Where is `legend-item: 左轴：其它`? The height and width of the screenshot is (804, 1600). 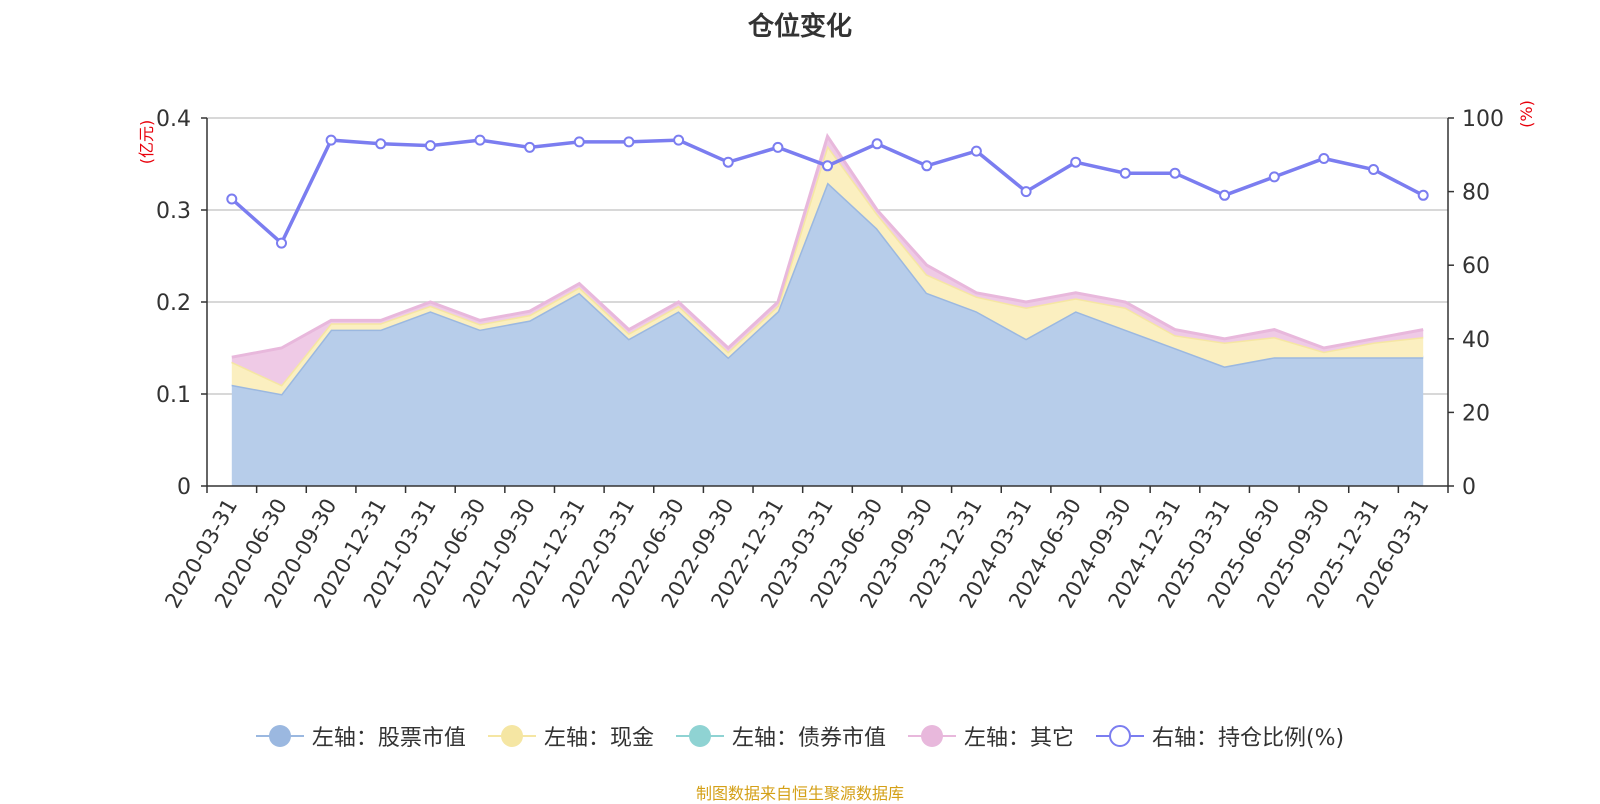
legend-item: 左轴：其它 is located at coordinates (990, 736).